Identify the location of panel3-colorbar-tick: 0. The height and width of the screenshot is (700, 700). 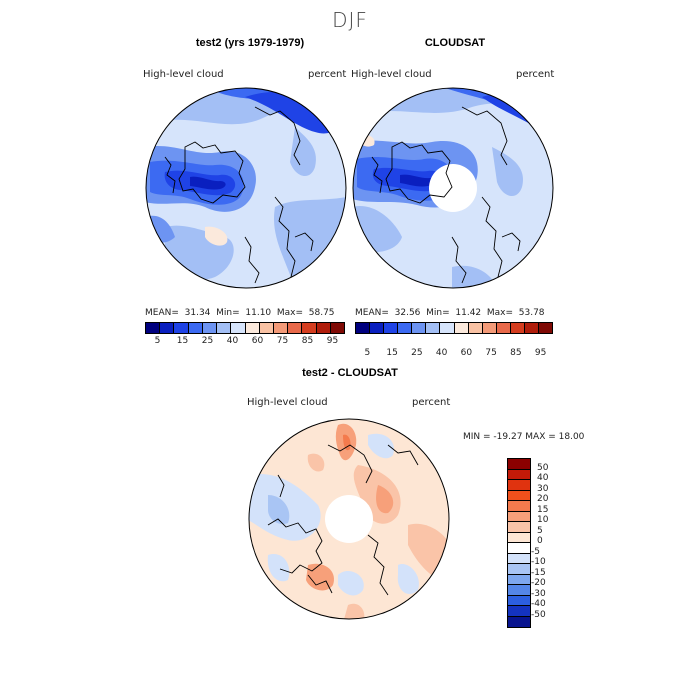
(540, 541).